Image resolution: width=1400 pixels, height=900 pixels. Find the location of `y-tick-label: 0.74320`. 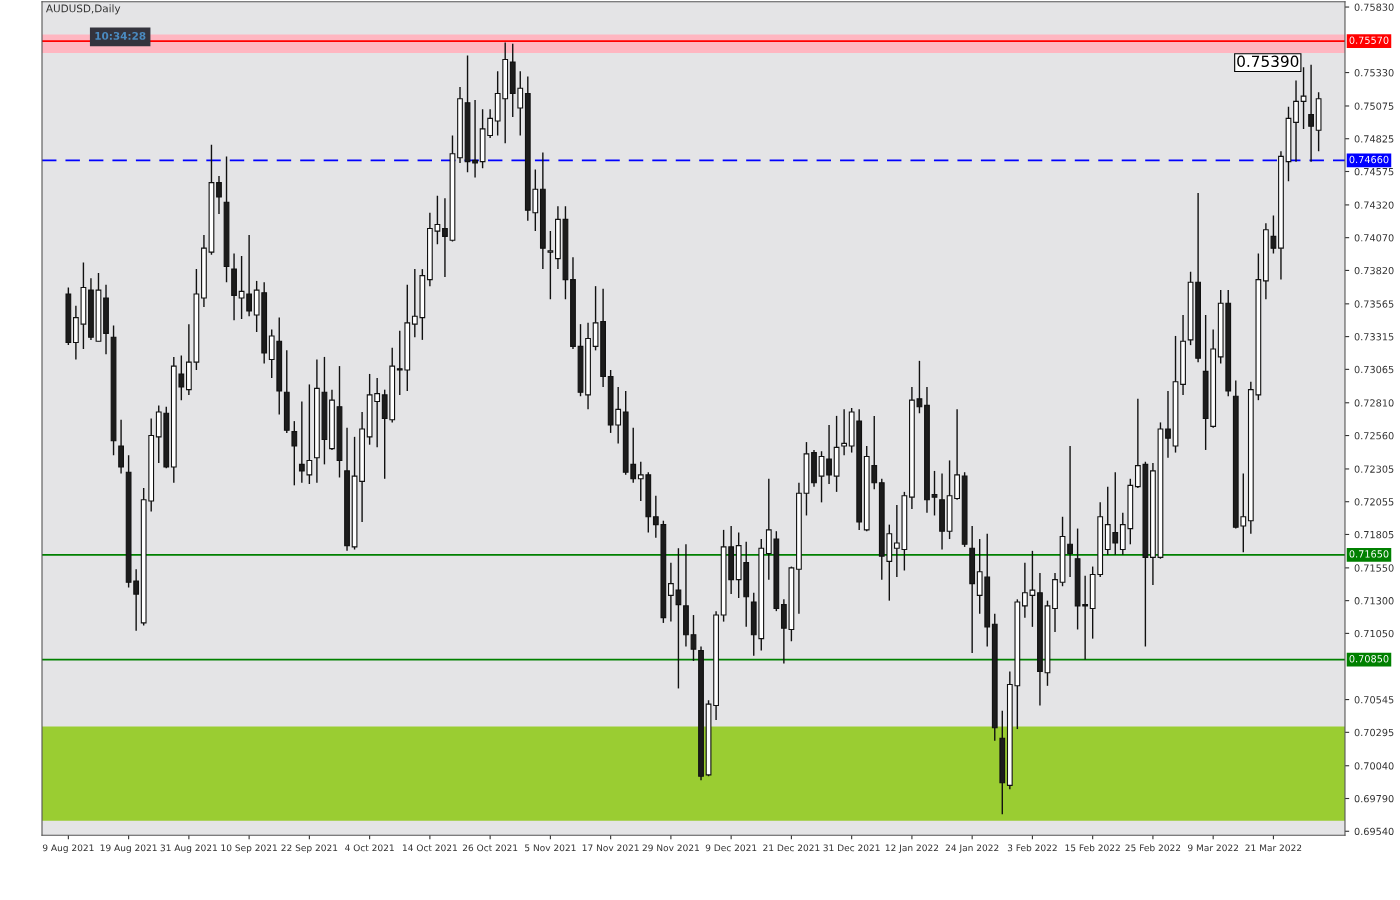

y-tick-label: 0.74320 is located at coordinates (1374, 205).